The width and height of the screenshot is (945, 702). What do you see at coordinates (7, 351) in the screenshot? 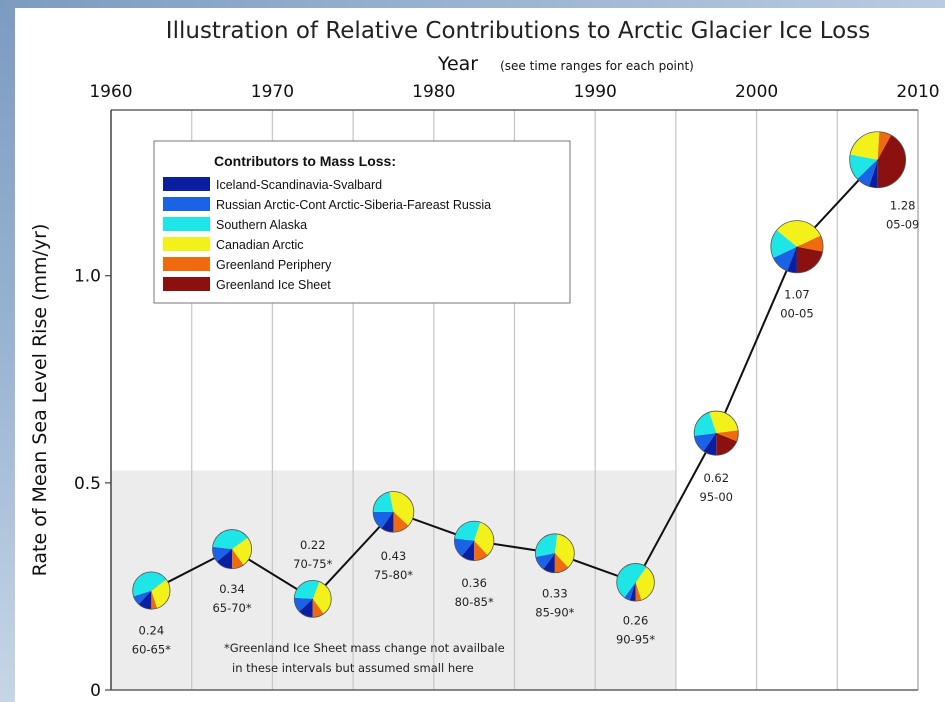
I see `slide-background-edge` at bounding box center [7, 351].